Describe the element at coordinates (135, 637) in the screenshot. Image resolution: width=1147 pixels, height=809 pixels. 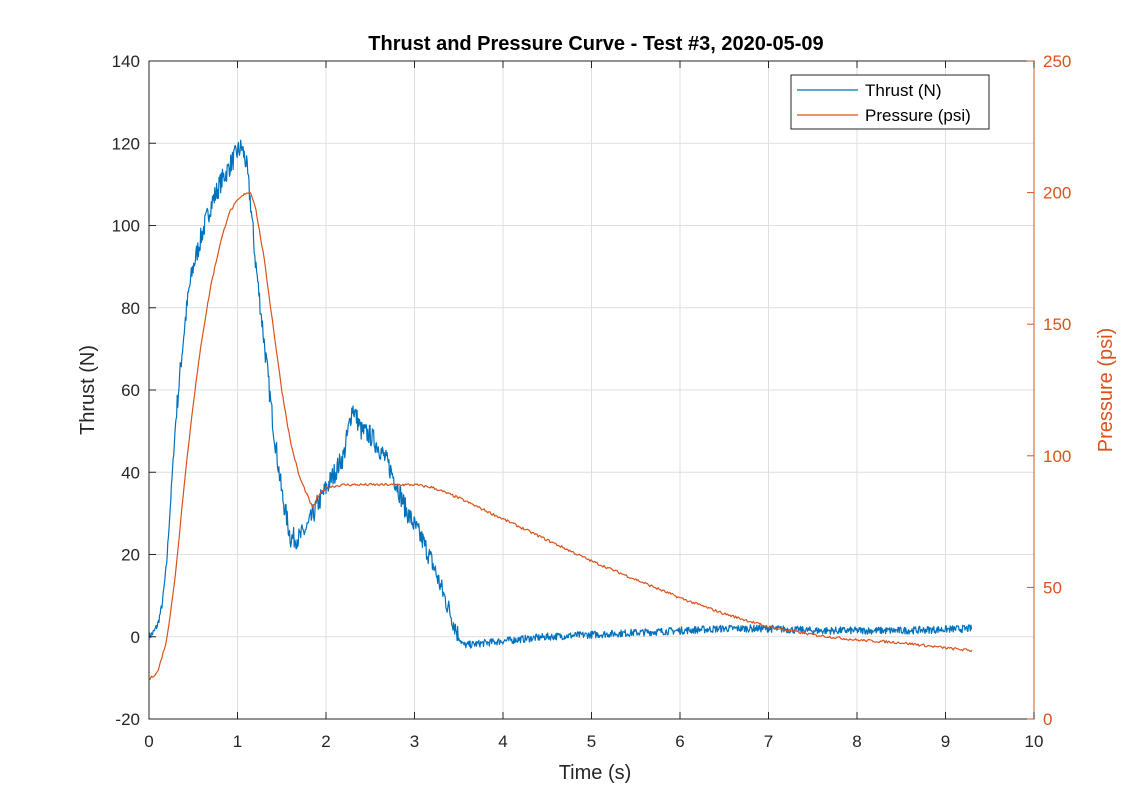
I see `left-tick-label: 0` at that location.